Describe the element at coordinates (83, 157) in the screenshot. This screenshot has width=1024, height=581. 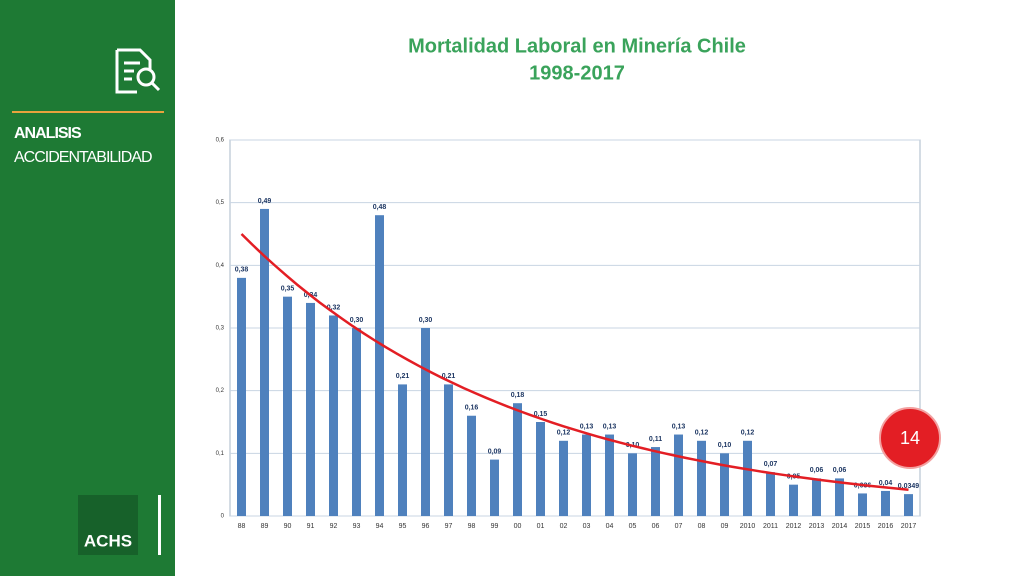
I see `sidebar-subheading: ACCIDENTABILIDAD` at that location.